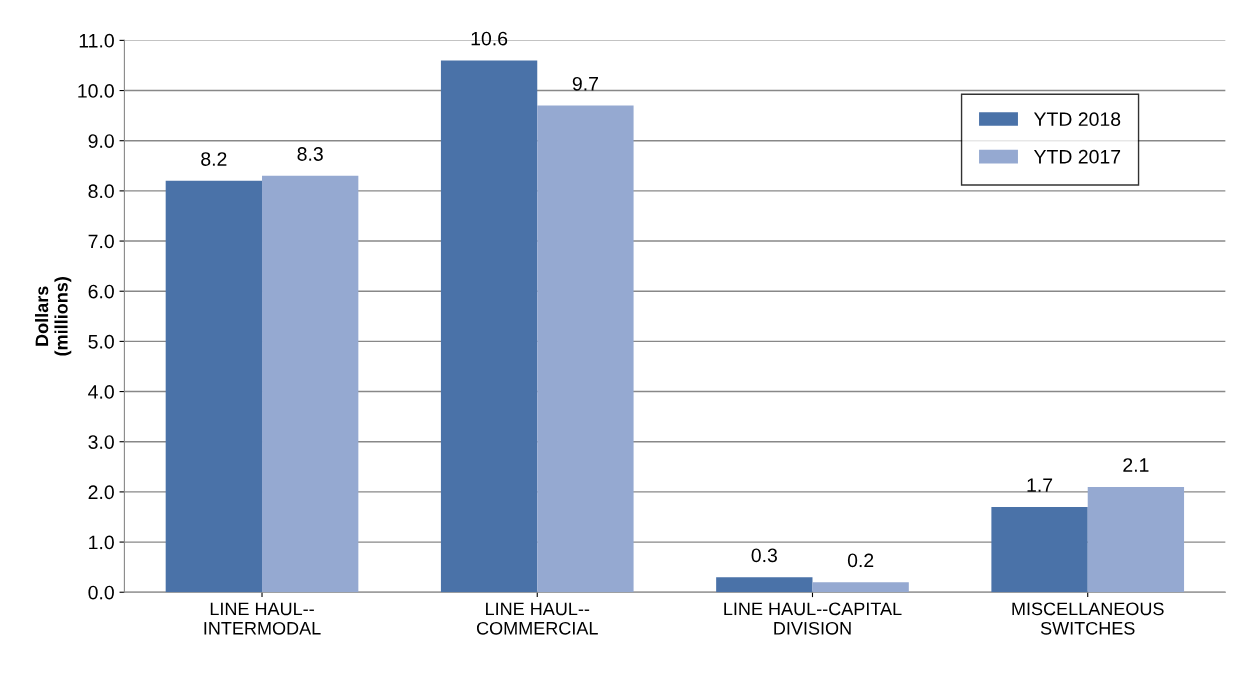 This screenshot has height=673, width=1244. Describe the element at coordinates (1077, 156) in the screenshot. I see `legend-label: YTD 2017` at that location.